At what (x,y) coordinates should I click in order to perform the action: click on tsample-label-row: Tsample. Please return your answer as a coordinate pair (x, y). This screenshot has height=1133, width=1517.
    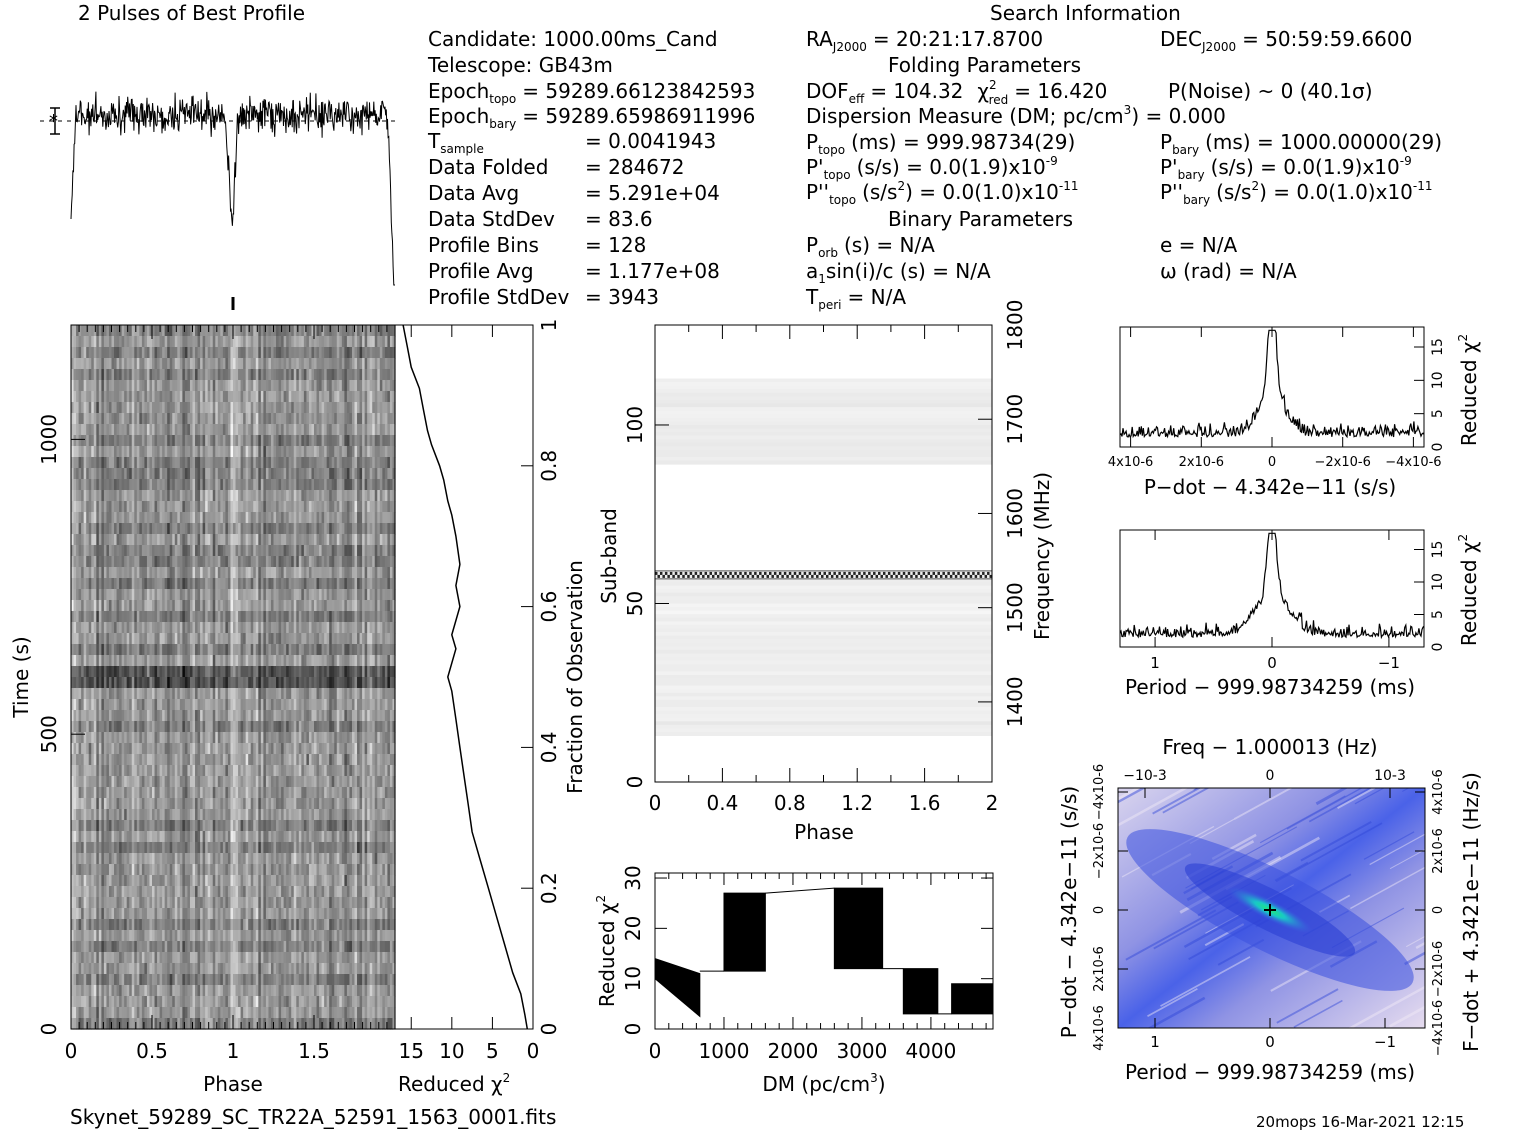
    Looking at the image, I should click on (455, 142).